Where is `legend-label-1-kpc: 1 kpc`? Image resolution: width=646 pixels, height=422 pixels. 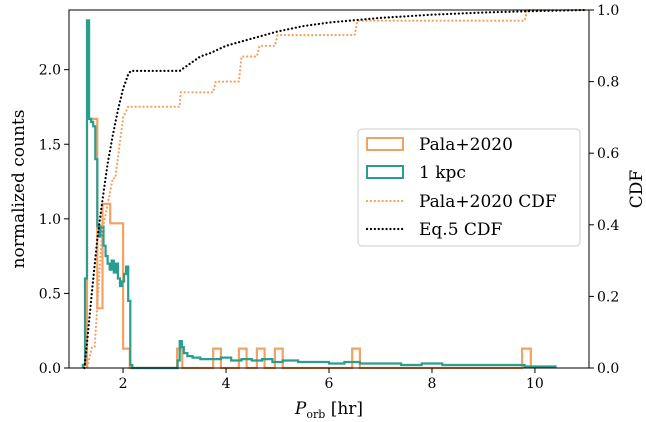
legend-label-1-kpc: 1 kpc is located at coordinates (442, 173).